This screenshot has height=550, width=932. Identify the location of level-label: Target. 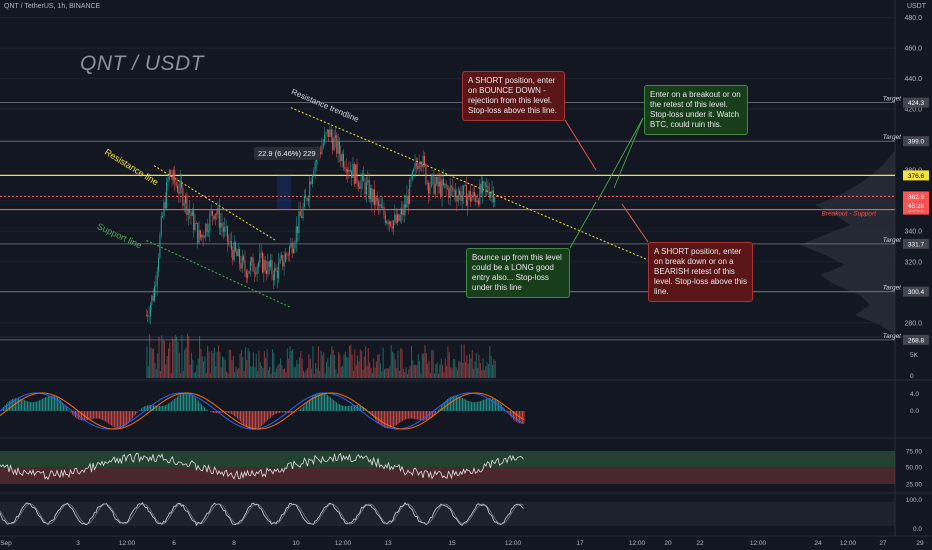
(892, 137).